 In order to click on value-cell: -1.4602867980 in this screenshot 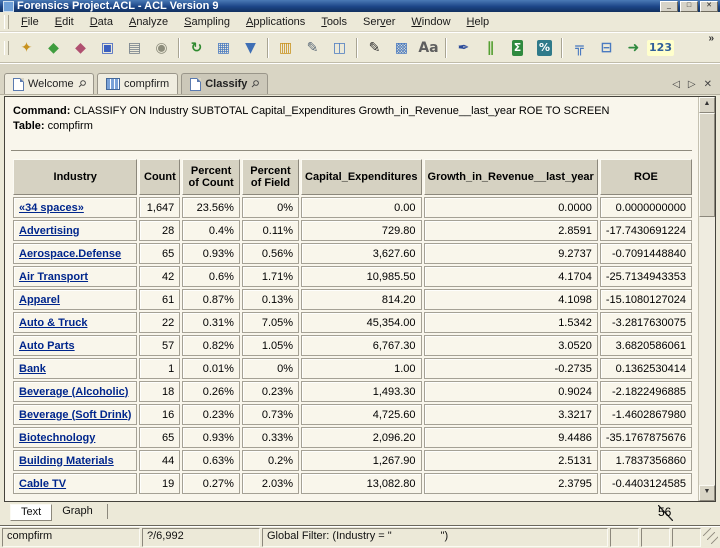, I will do `click(645, 414)`.